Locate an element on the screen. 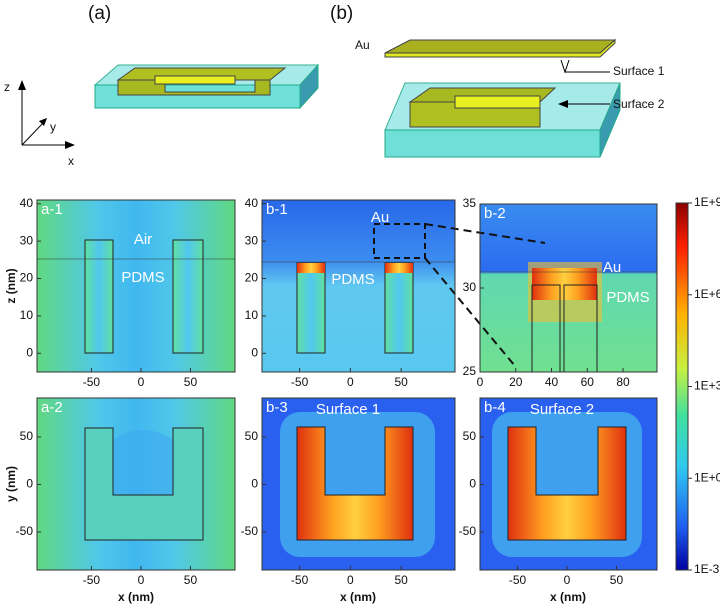  colorbar-label: 1E+3 is located at coordinates (707, 386).